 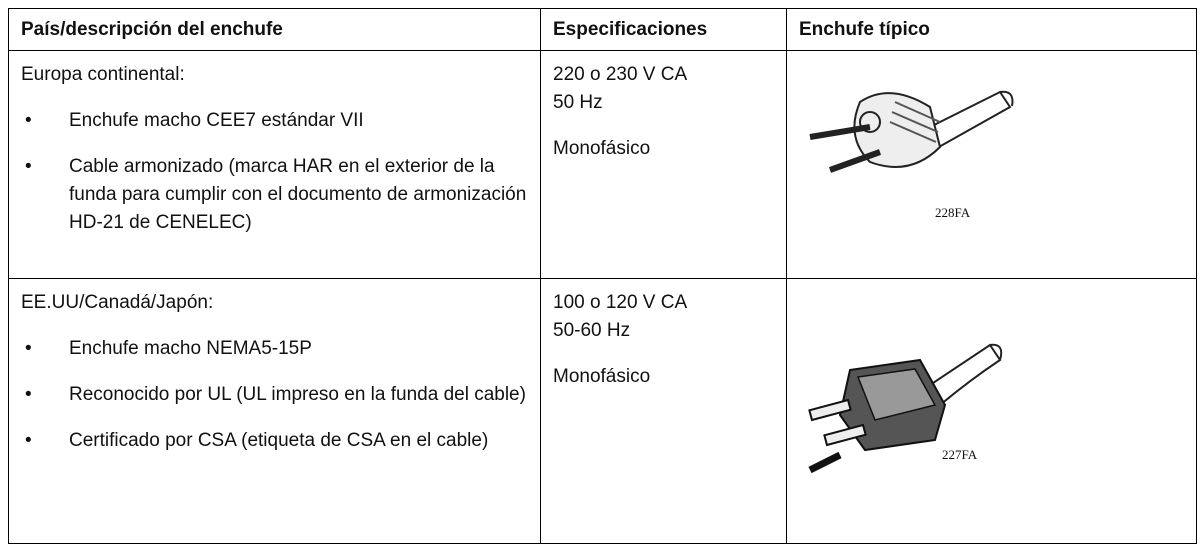 I want to click on spec-line: 50 Hz, so click(x=578, y=102).